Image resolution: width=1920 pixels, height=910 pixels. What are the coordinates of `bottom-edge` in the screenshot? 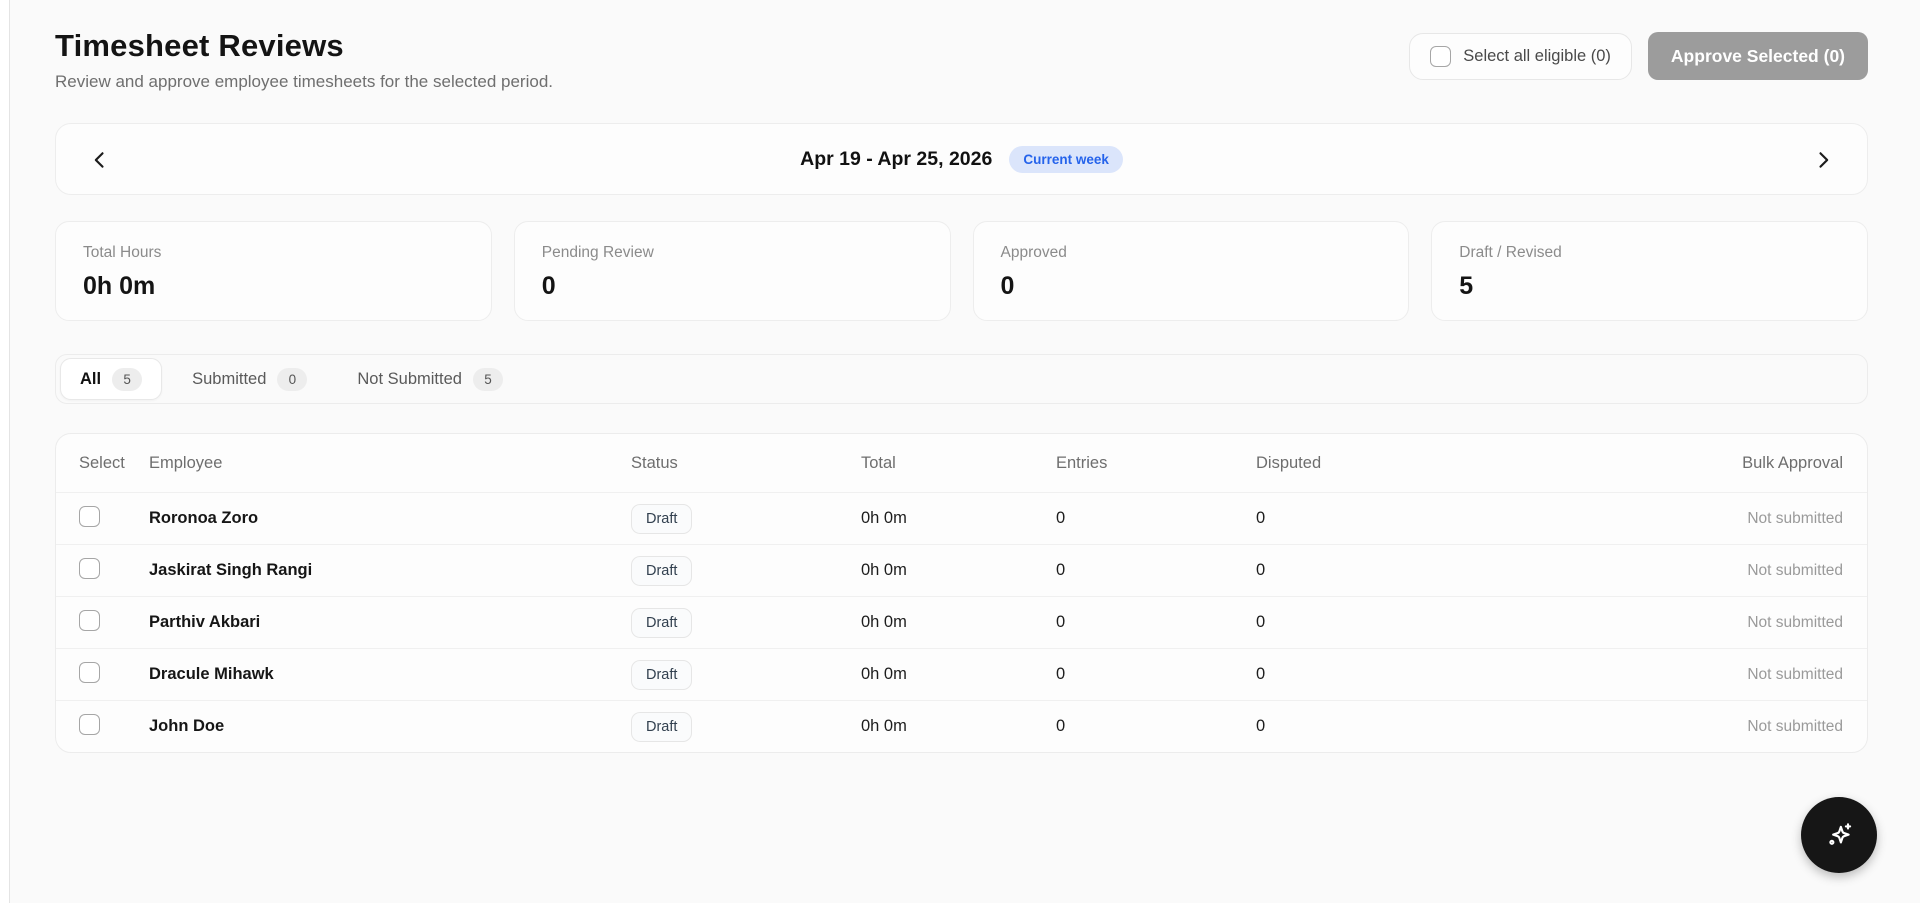 It's located at (960, 906).